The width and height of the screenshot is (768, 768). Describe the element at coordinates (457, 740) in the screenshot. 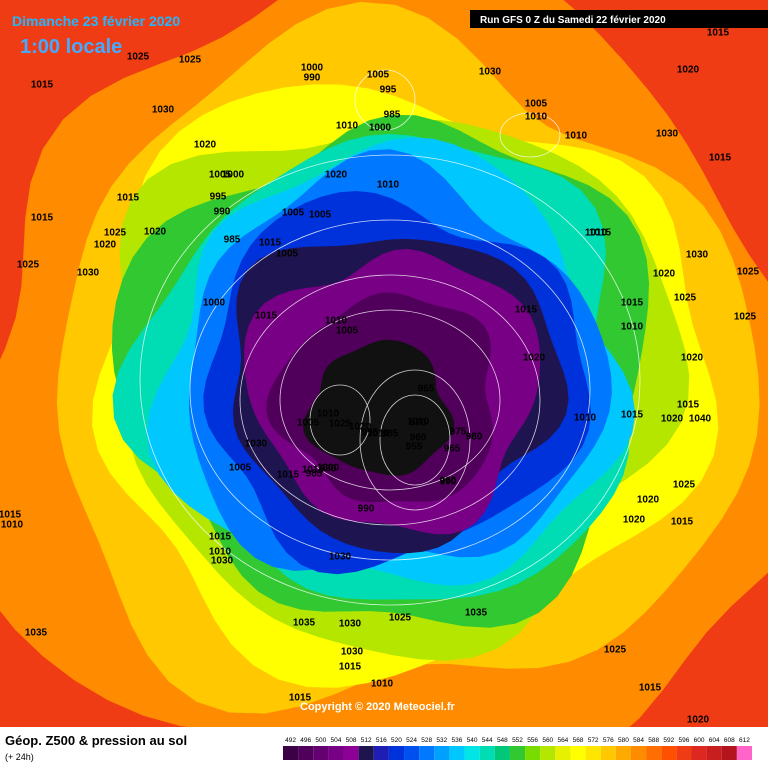

I see `colorbar-label: 536` at that location.